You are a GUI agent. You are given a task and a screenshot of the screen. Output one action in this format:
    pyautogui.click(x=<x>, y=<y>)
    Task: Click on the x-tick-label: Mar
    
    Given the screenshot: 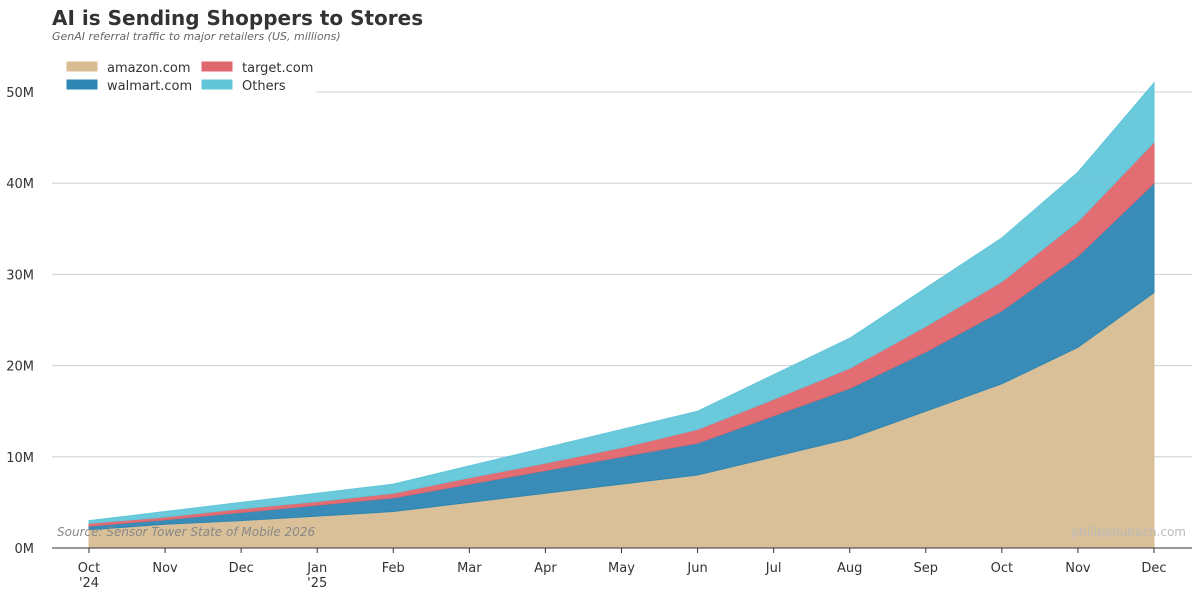 What is the action you would take?
    pyautogui.click(x=469, y=568)
    